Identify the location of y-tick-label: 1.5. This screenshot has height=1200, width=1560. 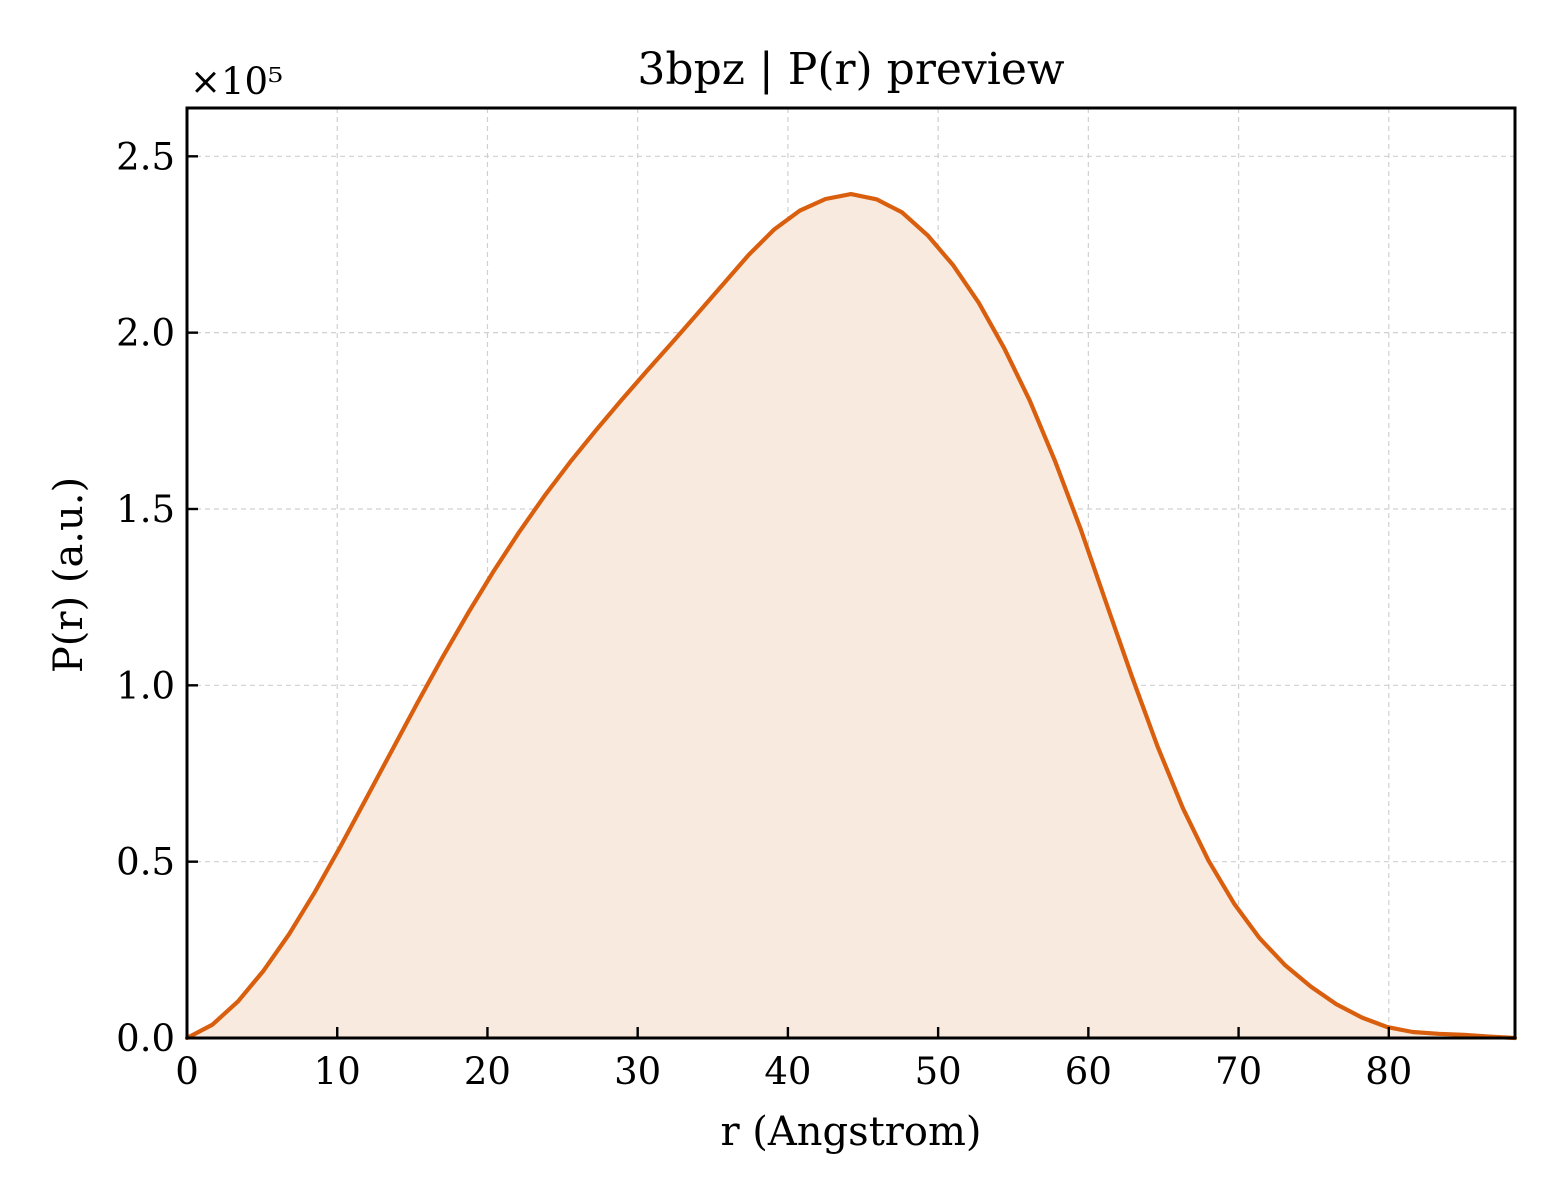
(145, 509).